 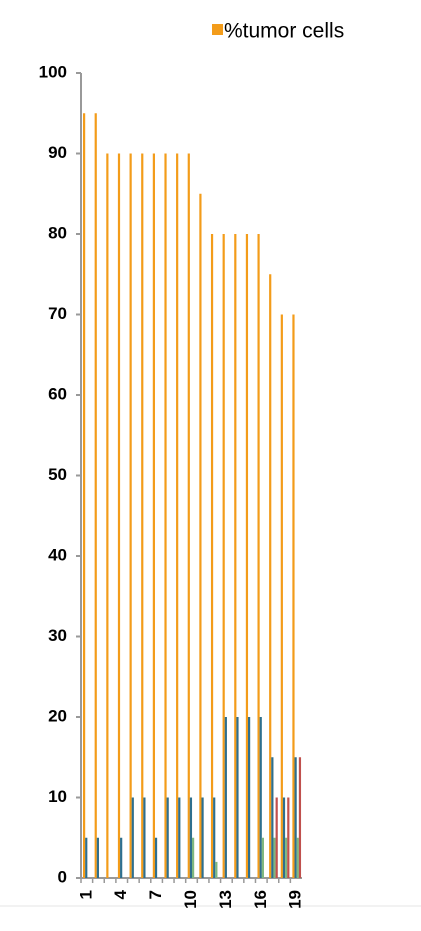 What do you see at coordinates (284, 31) in the screenshot?
I see `legend-label: %tumor cells` at bounding box center [284, 31].